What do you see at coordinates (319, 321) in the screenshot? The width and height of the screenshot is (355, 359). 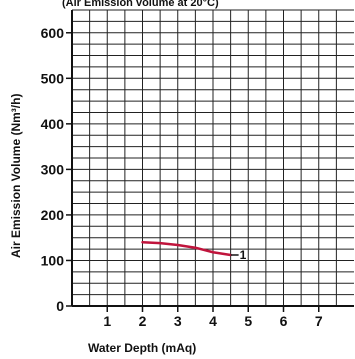 I see `x-tick-label: 7` at bounding box center [319, 321].